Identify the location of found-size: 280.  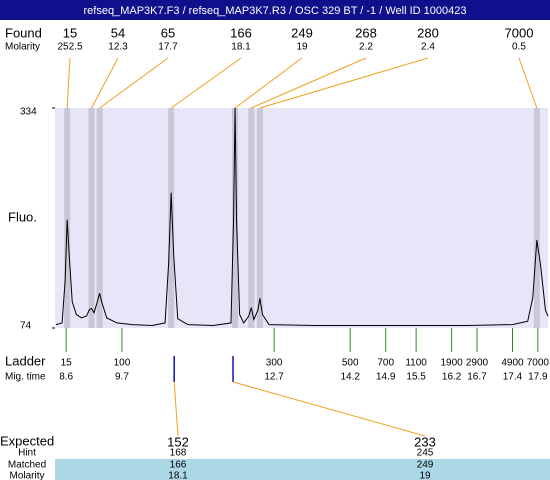
(428, 32).